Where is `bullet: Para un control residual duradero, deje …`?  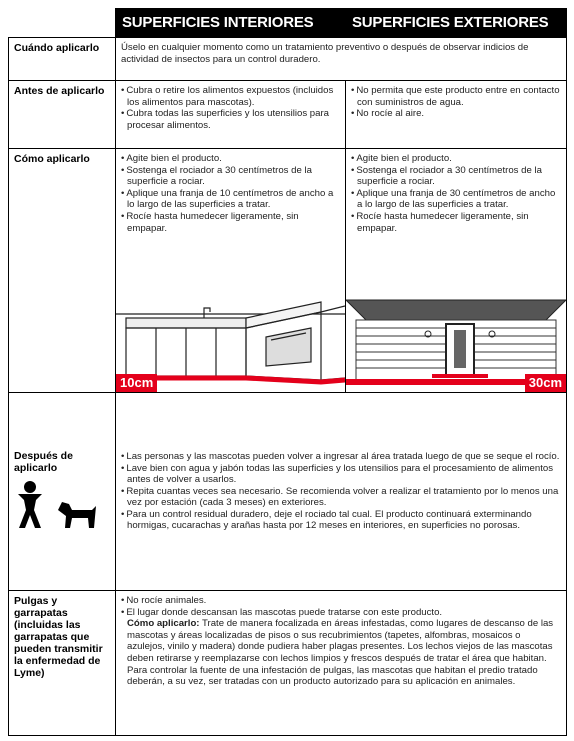 bullet: Para un control residual duradero, deje … is located at coordinates (341, 520).